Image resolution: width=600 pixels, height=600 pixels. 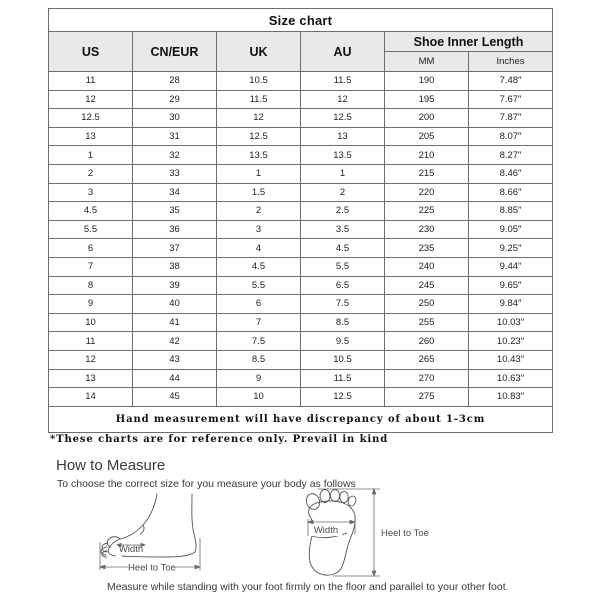 What do you see at coordinates (510, 173) in the screenshot?
I see `cell-inches: 8.46″` at bounding box center [510, 173].